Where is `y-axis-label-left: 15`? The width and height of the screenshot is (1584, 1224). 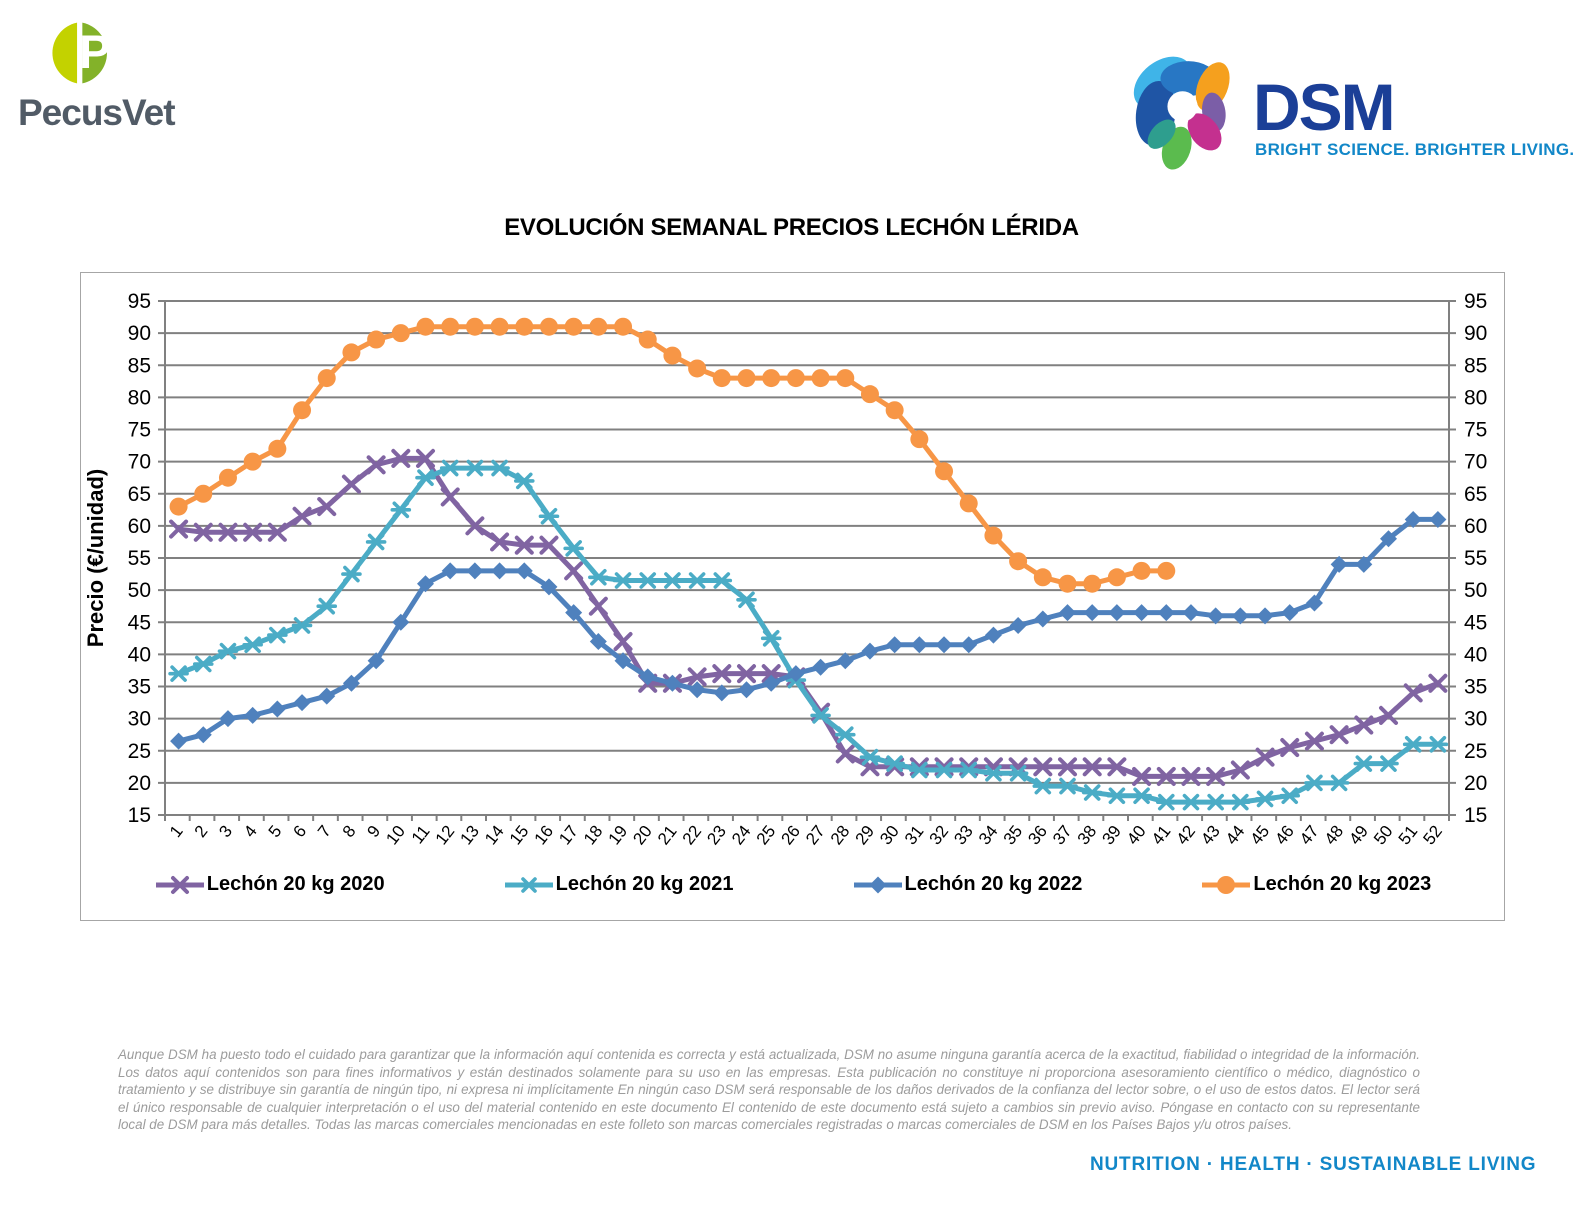 y-axis-label-left: 15 is located at coordinates (139, 815).